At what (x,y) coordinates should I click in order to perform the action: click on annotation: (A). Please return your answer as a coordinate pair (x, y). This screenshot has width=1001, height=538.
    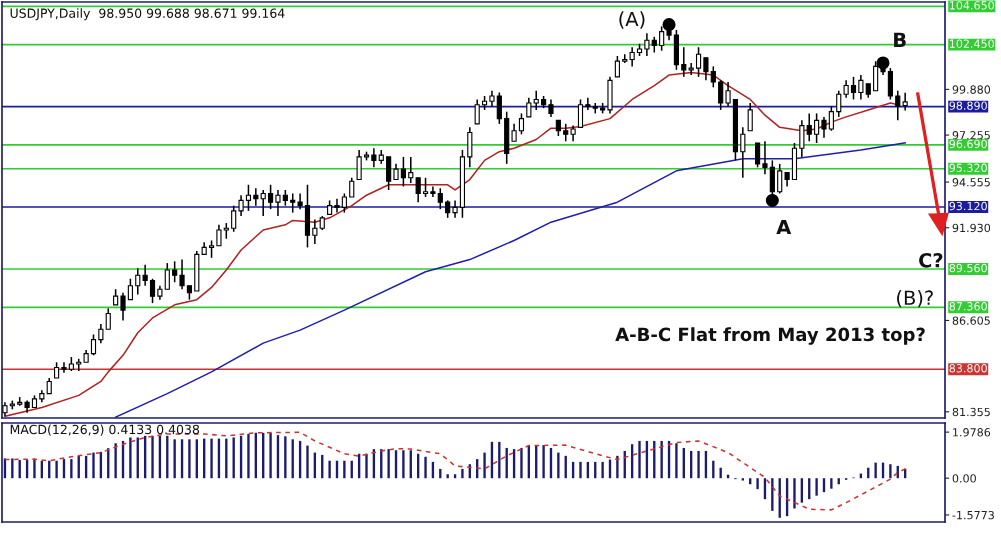
    Looking at the image, I should click on (632, 20).